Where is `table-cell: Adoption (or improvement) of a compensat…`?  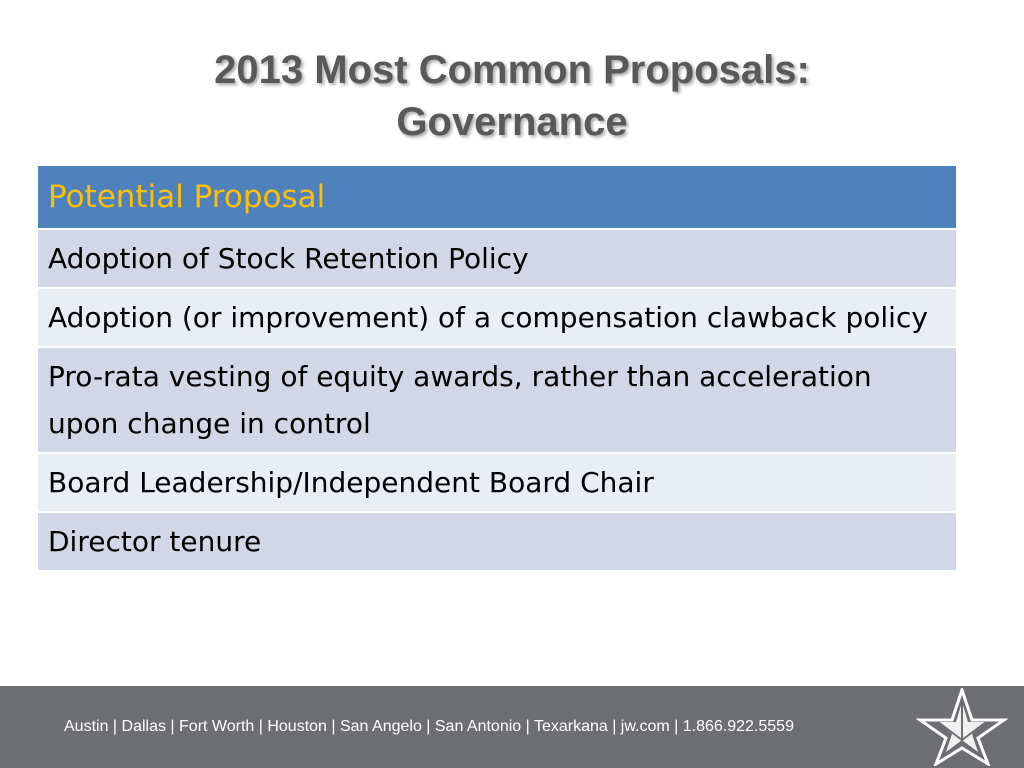 table-cell: Adoption (or improvement) of a compensat… is located at coordinates (497, 318).